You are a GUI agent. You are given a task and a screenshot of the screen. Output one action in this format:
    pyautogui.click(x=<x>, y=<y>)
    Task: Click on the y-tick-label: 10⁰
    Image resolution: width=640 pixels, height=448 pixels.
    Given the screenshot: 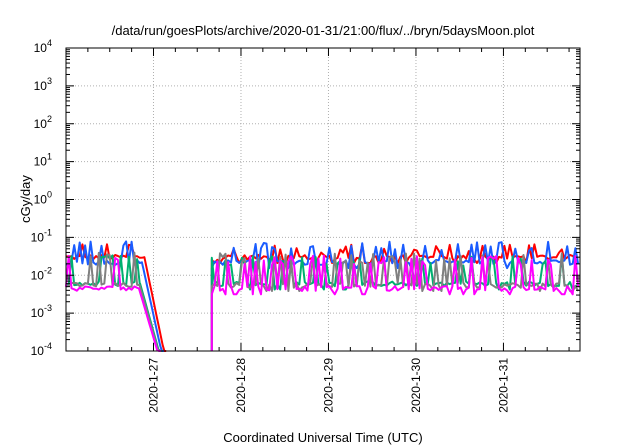 What is the action you would take?
    pyautogui.click(x=43, y=198)
    